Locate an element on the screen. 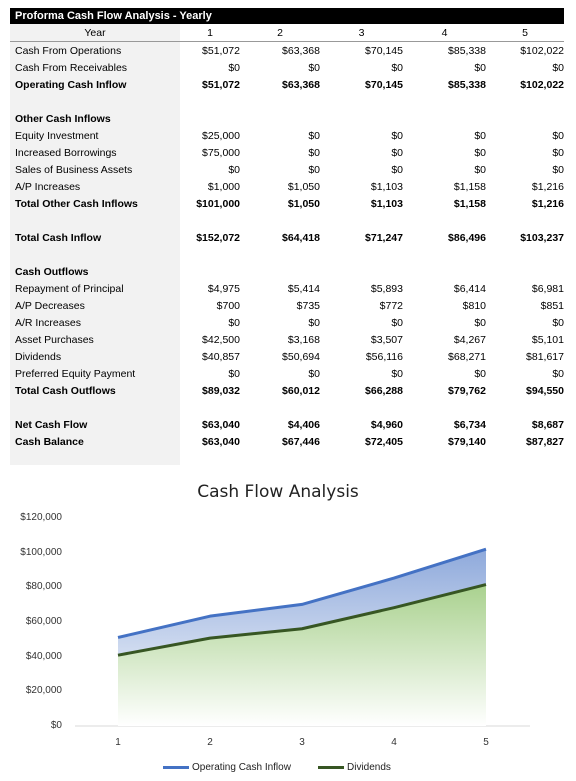 The height and width of the screenshot is (781, 576). table-row: A/P Decreases $700 $735 $772 $810 $851 is located at coordinates (287, 305).